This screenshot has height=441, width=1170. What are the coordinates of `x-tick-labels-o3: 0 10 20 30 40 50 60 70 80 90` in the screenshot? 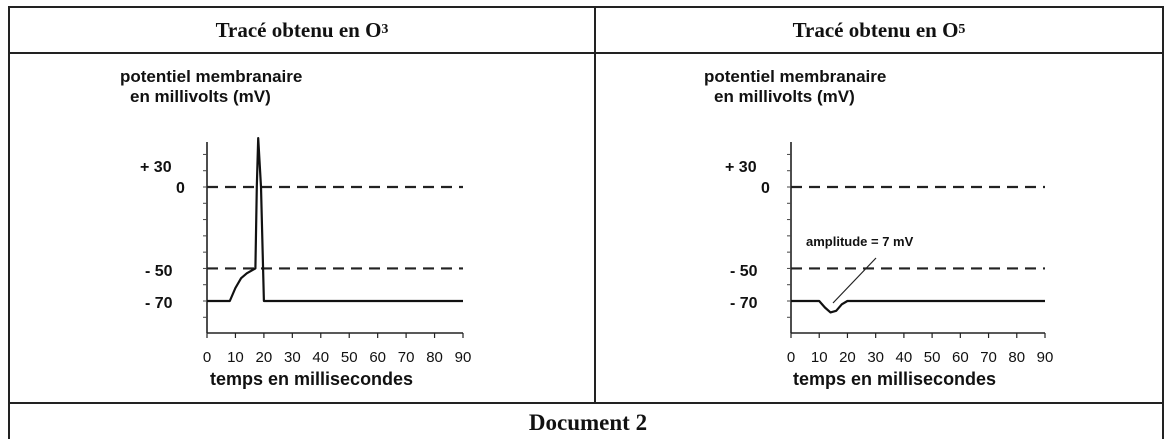 It's located at (337, 357).